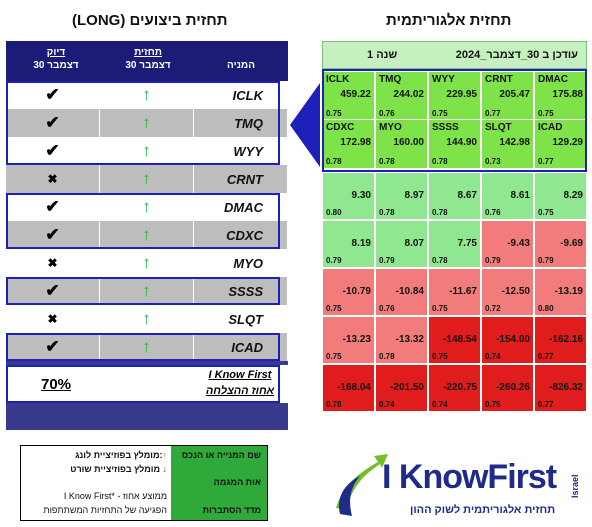 The width and height of the screenshot is (592, 527). I want to click on cell-value: -220.75, so click(460, 387).